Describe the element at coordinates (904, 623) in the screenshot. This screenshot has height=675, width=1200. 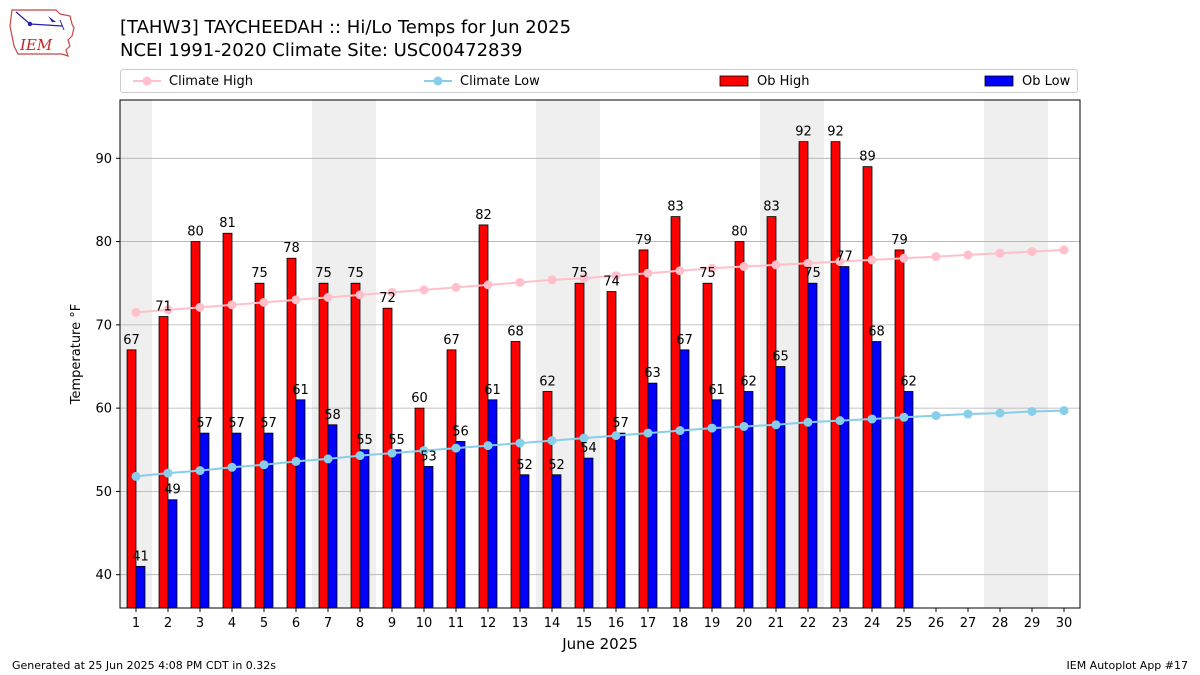
I see `x-tick-label: 25` at that location.